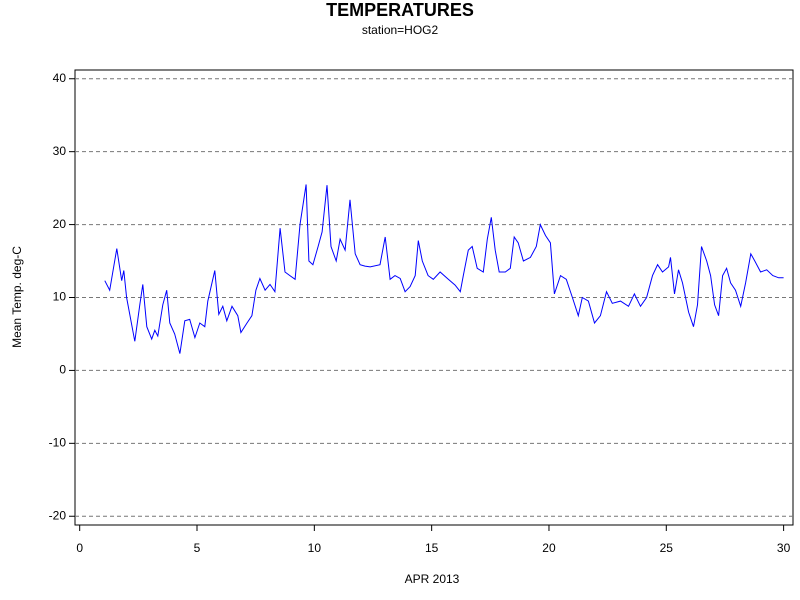 The width and height of the screenshot is (800, 600). Describe the element at coordinates (197, 548) in the screenshot. I see `x-tick-label: 5` at that location.